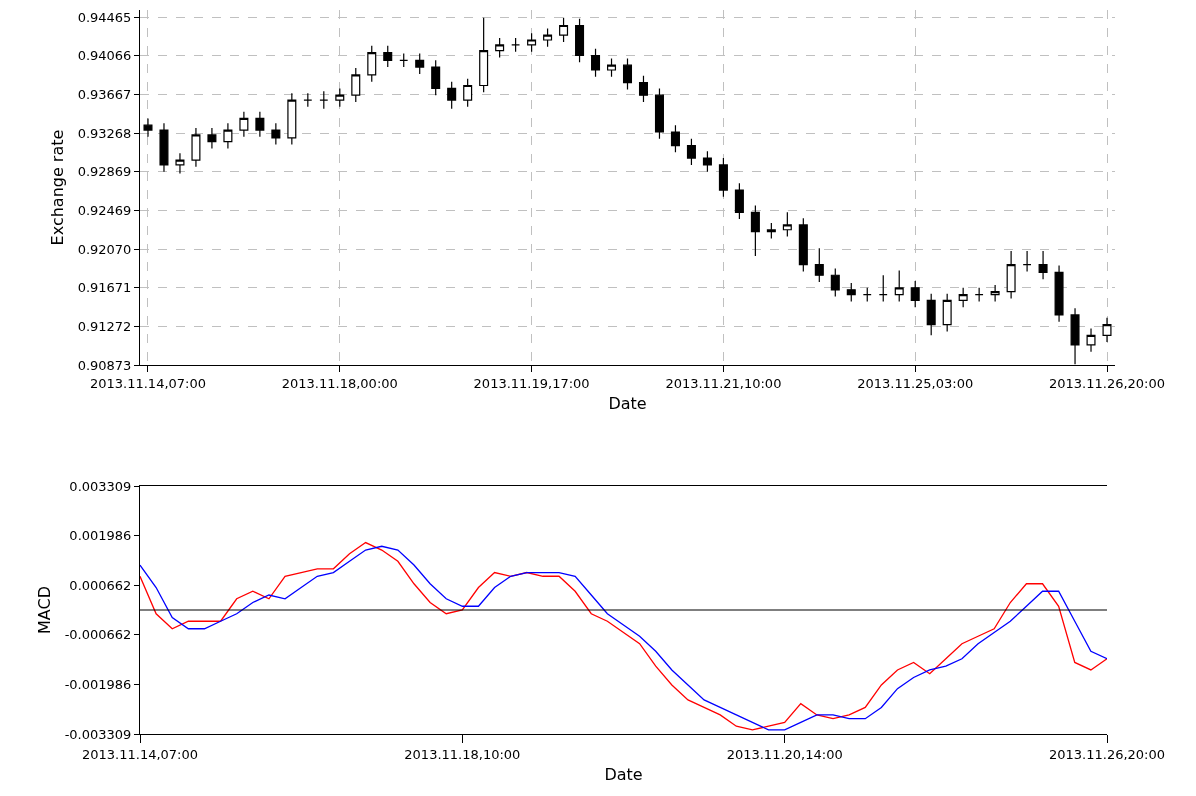 The width and height of the screenshot is (1196, 796). I want to click on y-tick-label: 0.92070, so click(104, 249).